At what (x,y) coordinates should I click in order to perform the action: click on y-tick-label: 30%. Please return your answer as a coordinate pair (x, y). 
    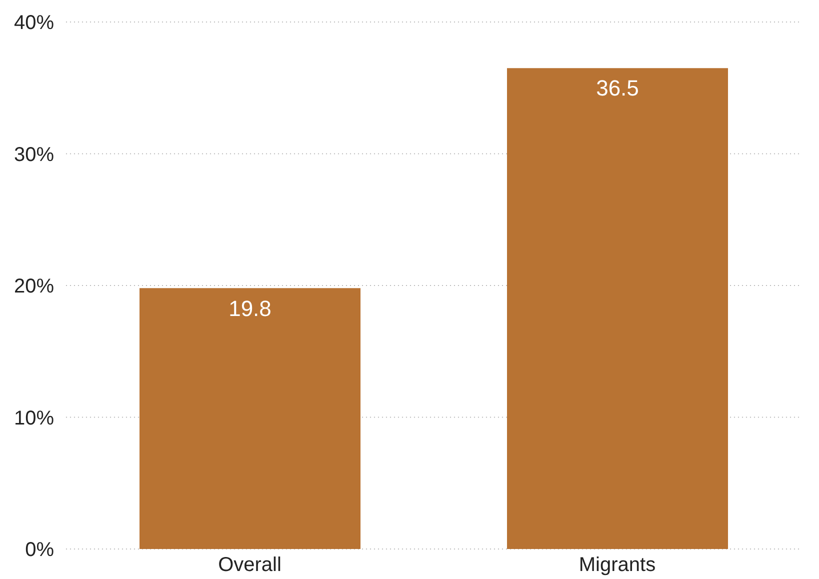
    Looking at the image, I should click on (34, 155).